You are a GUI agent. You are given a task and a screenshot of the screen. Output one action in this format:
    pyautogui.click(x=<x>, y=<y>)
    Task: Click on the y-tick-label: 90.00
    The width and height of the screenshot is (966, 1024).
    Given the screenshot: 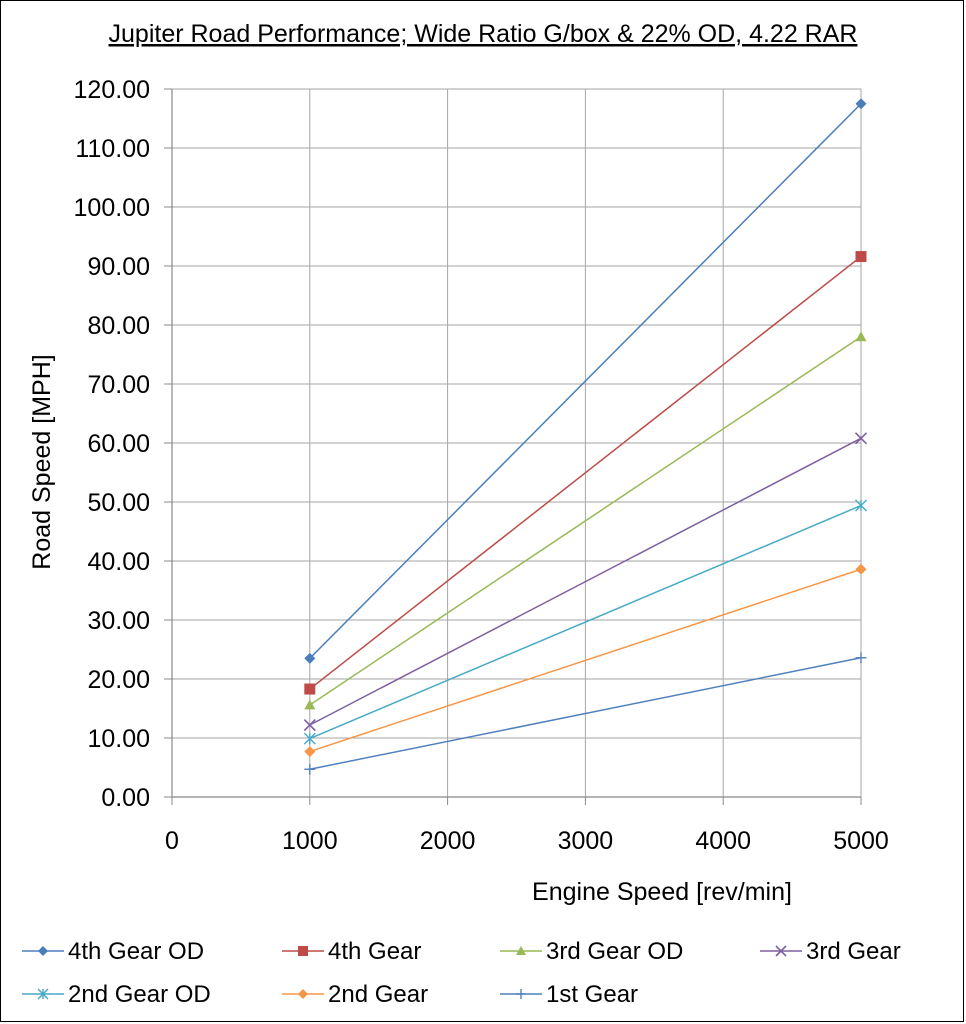 What is the action you would take?
    pyautogui.click(x=118, y=267)
    